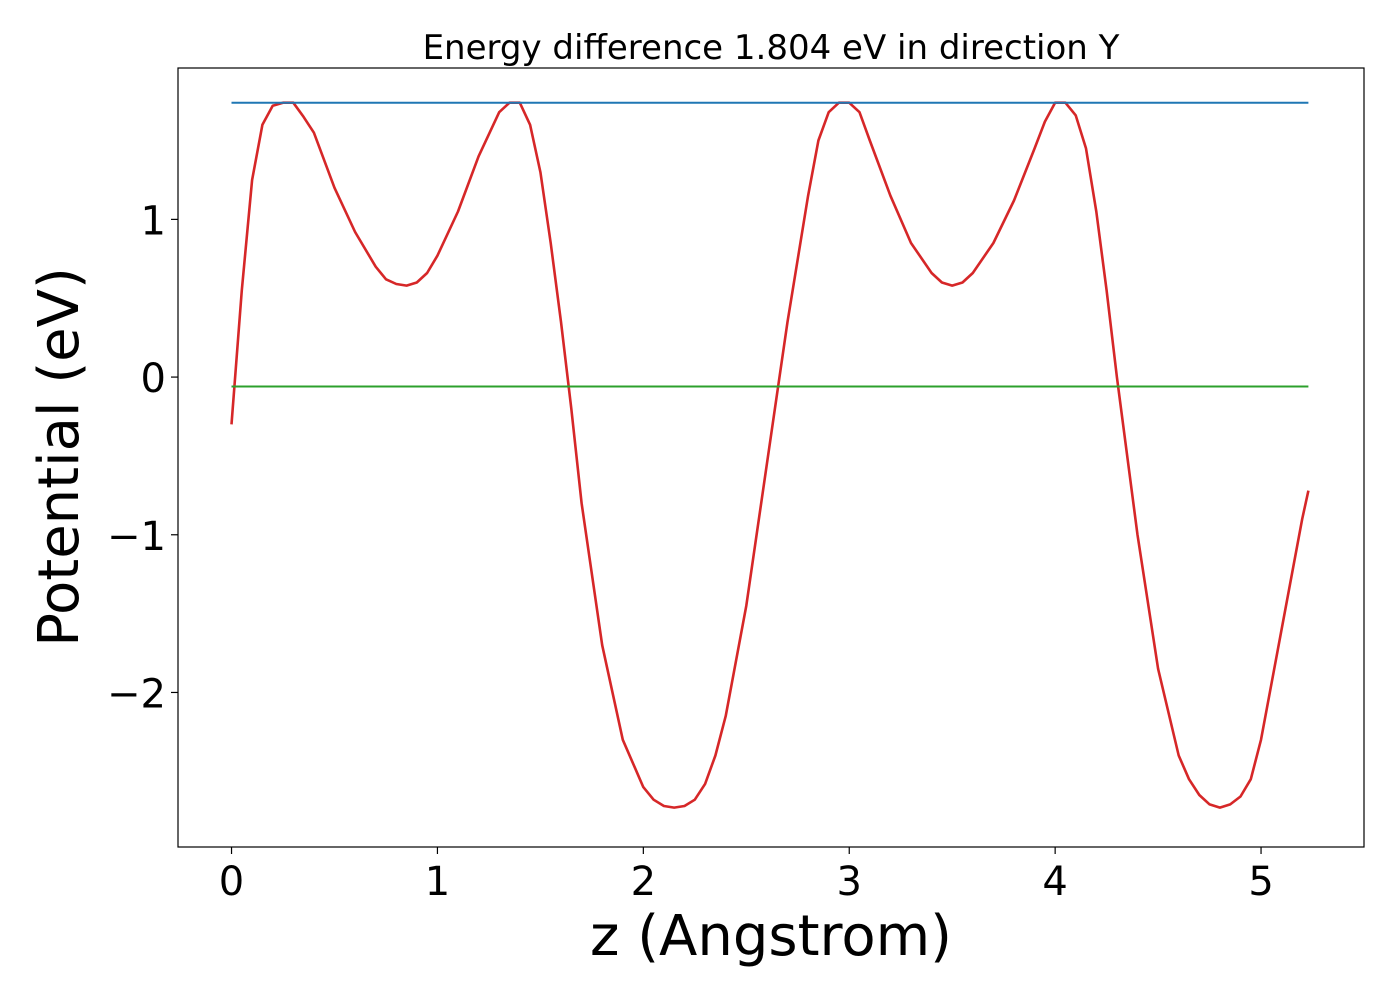 The width and height of the screenshot is (1400, 1004). What do you see at coordinates (437, 882) in the screenshot?
I see `x-tick-label: 1` at bounding box center [437, 882].